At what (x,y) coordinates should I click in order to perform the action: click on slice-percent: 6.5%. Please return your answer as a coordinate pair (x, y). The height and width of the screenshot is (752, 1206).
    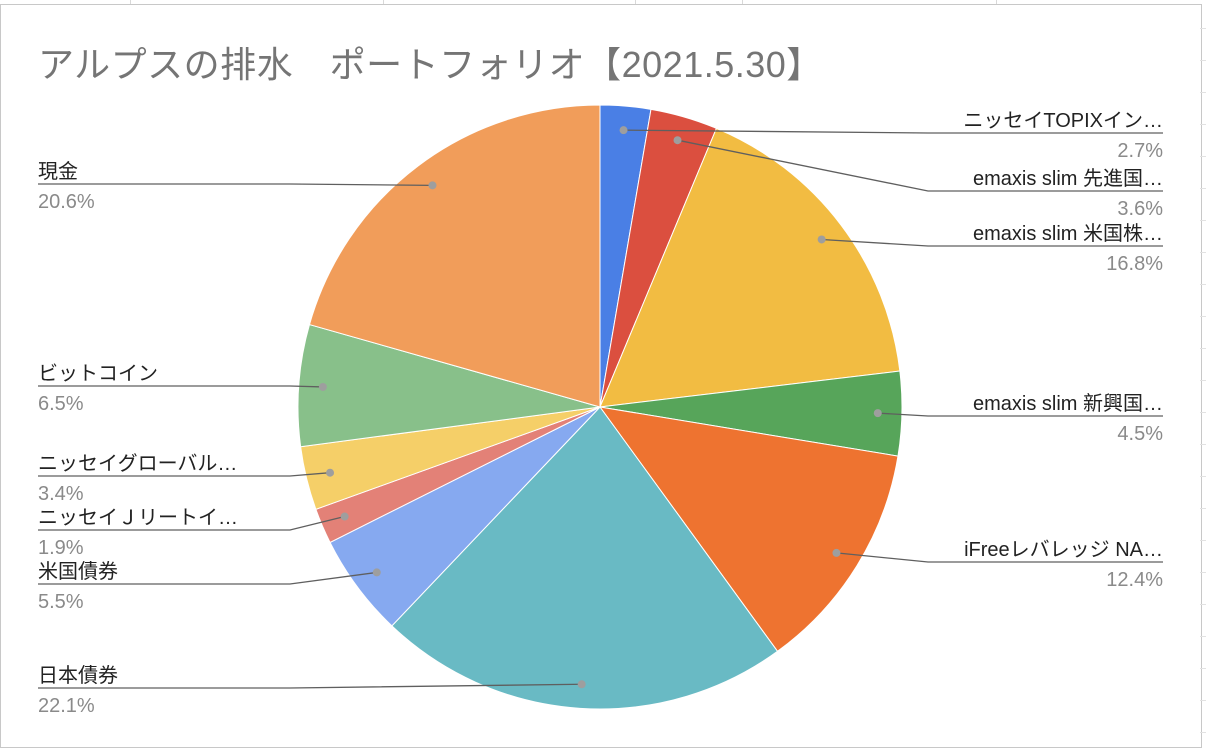
    Looking at the image, I should click on (61, 404).